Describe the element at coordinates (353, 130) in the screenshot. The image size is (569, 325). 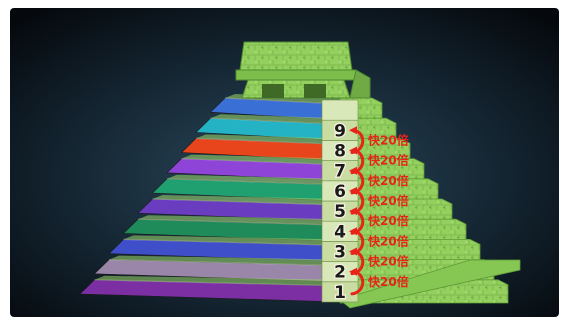
I see `speed-arrow-head` at that location.